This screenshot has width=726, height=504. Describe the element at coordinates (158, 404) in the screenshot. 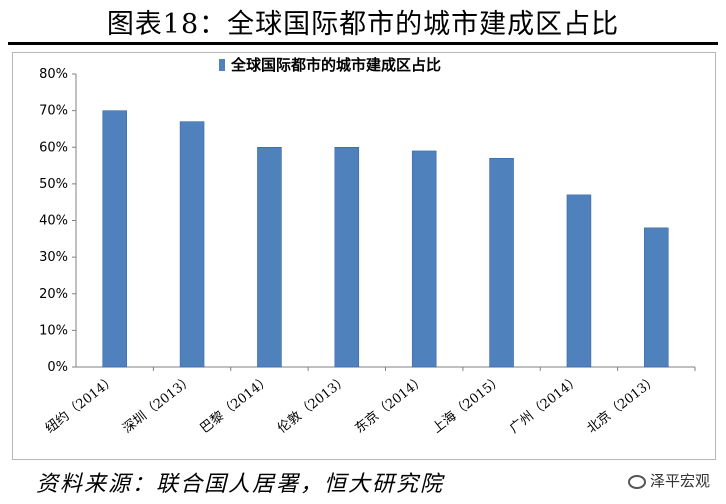

I see `x-tick-label: 深圳（2013）` at that location.